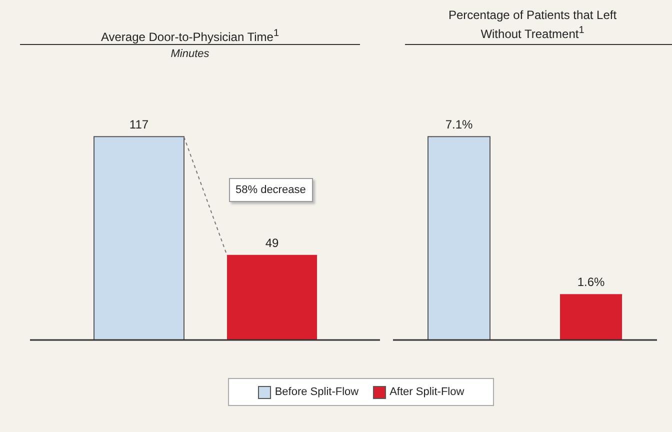 The height and width of the screenshot is (432, 672). I want to click on annotation: 58% decrease, so click(270, 190).